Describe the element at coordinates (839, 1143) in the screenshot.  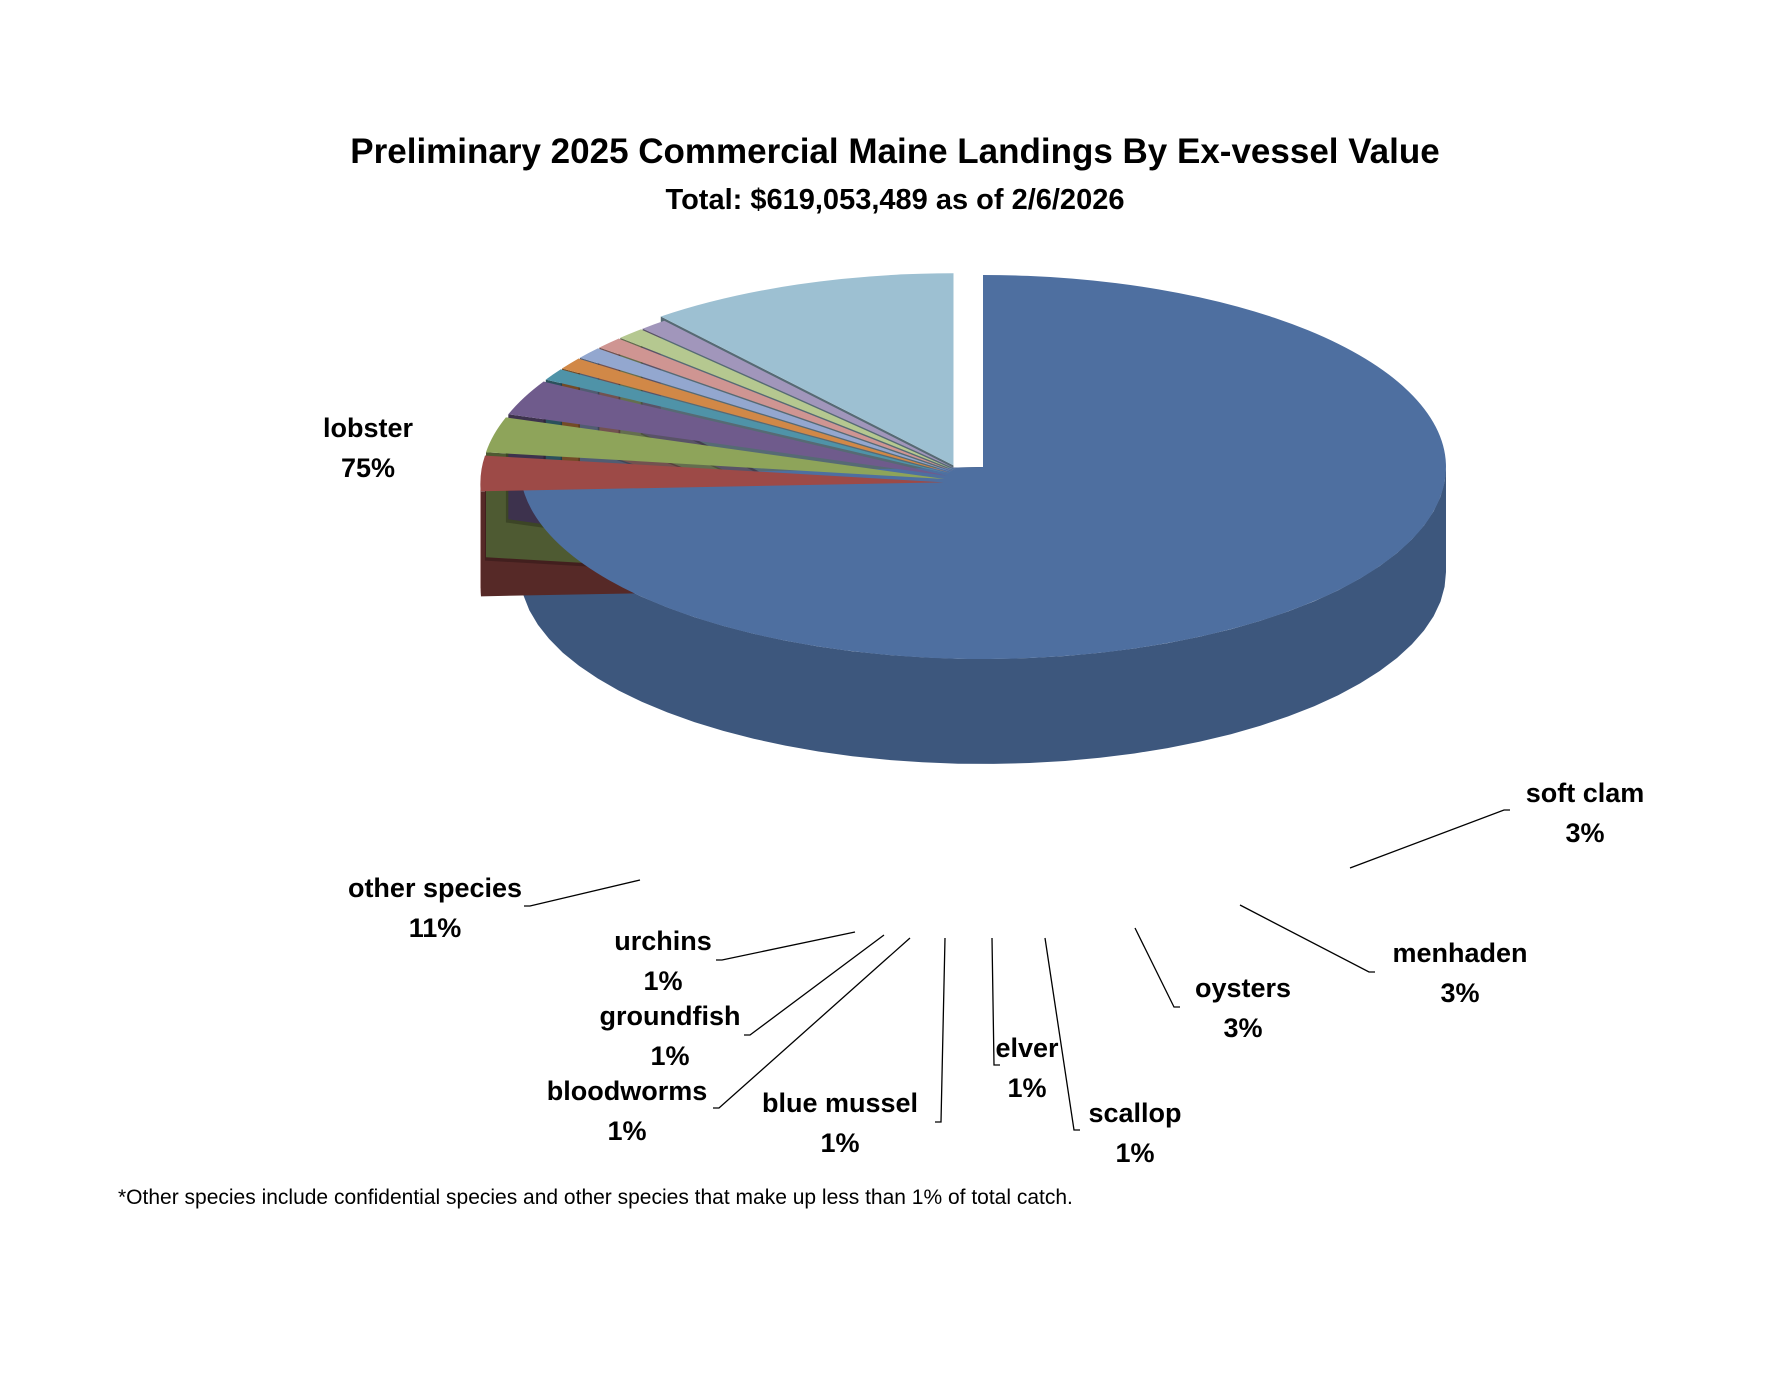
I see `blue-mussel-percent-label: 1%` at that location.